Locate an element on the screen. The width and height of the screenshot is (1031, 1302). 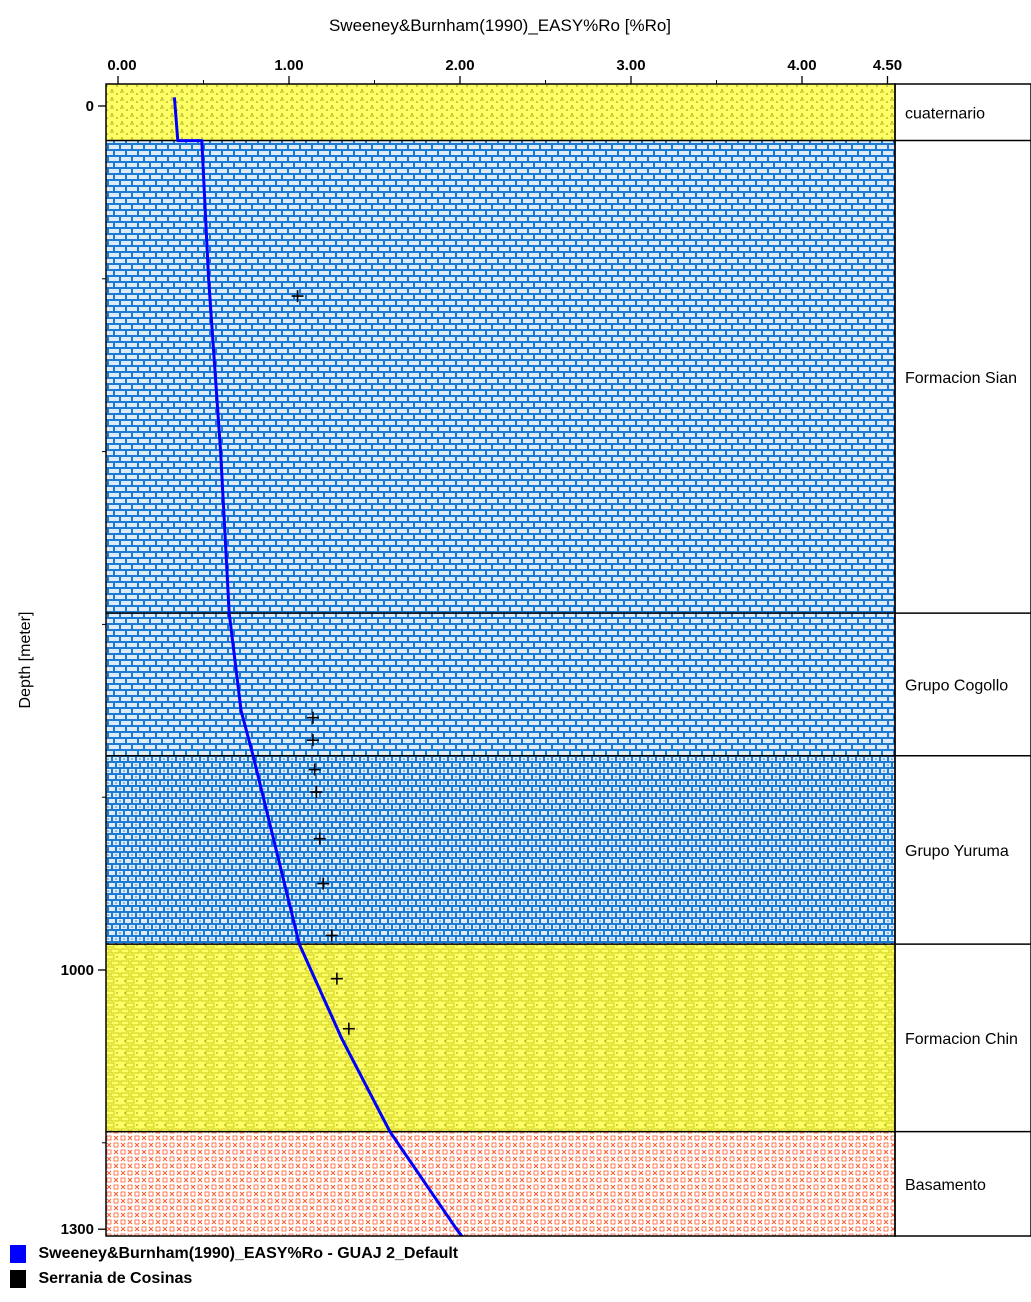
y-tick-label: 1000 is located at coordinates (77, 970).